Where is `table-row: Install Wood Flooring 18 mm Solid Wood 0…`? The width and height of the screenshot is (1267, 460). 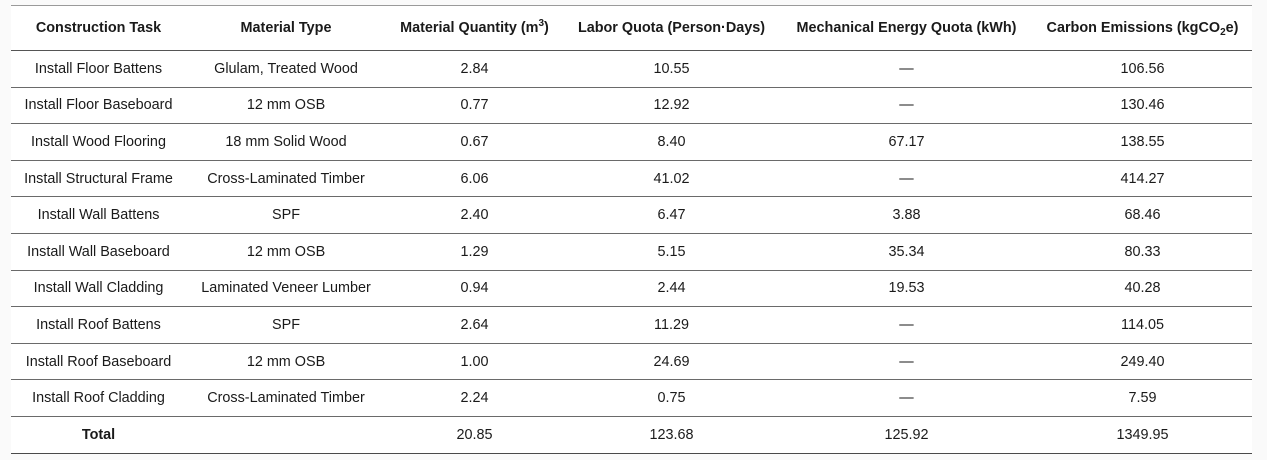
table-row: Install Wood Flooring 18 mm Solid Wood 0… is located at coordinates (631, 142).